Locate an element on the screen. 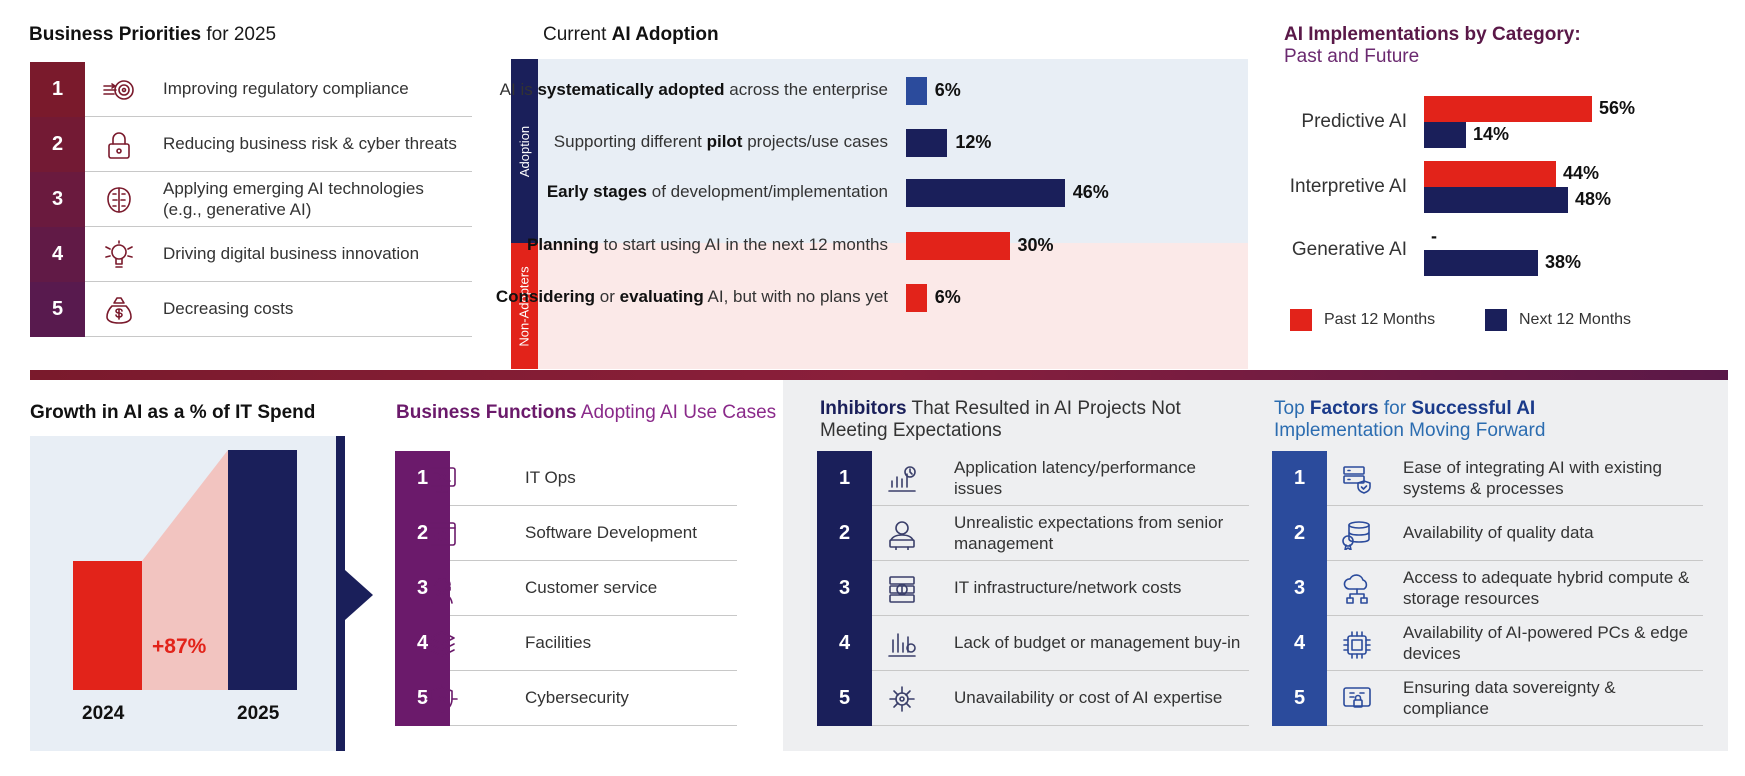  bp-row-5: 5 Decreasing costs is located at coordinates (251, 309).